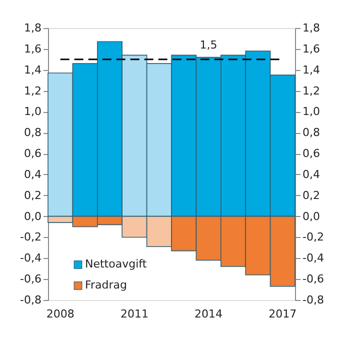 This screenshot has width=345, height=341. Describe the element at coordinates (208, 314) in the screenshot. I see `x-tick-label: 2014` at that location.